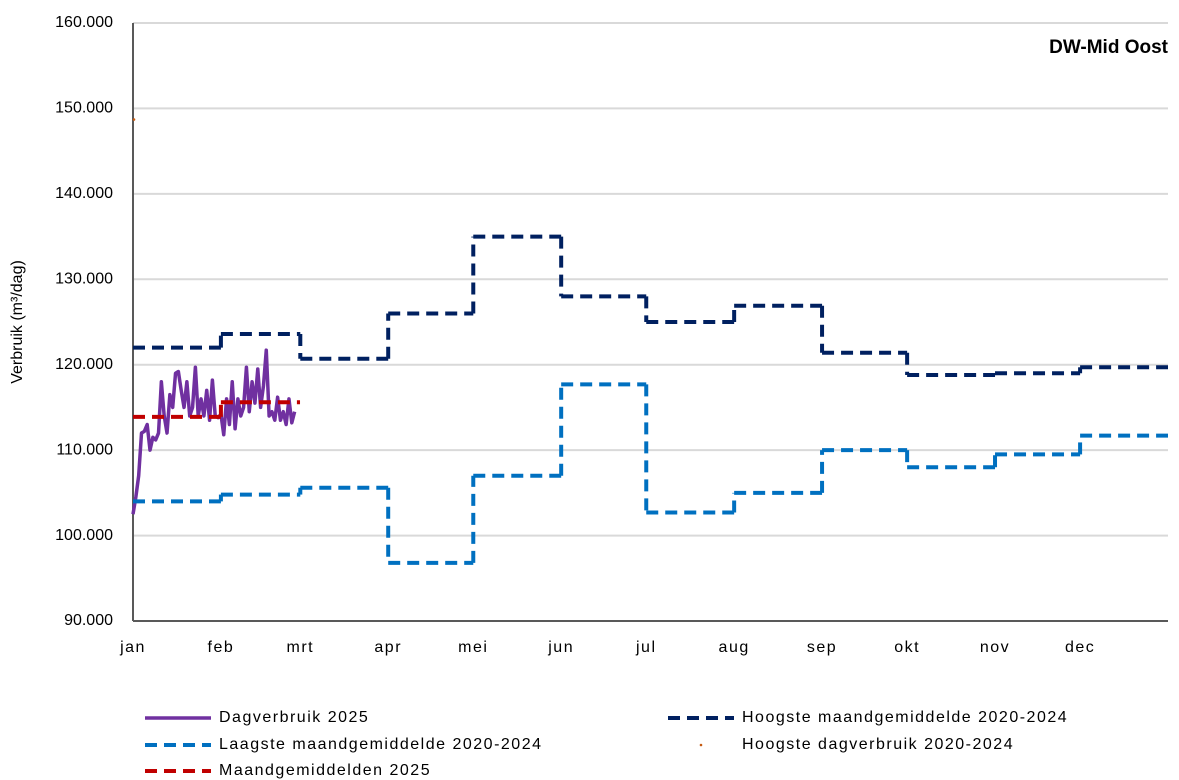 This screenshot has width=1179, height=780. I want to click on y-tick-label: 140.000, so click(84, 193).